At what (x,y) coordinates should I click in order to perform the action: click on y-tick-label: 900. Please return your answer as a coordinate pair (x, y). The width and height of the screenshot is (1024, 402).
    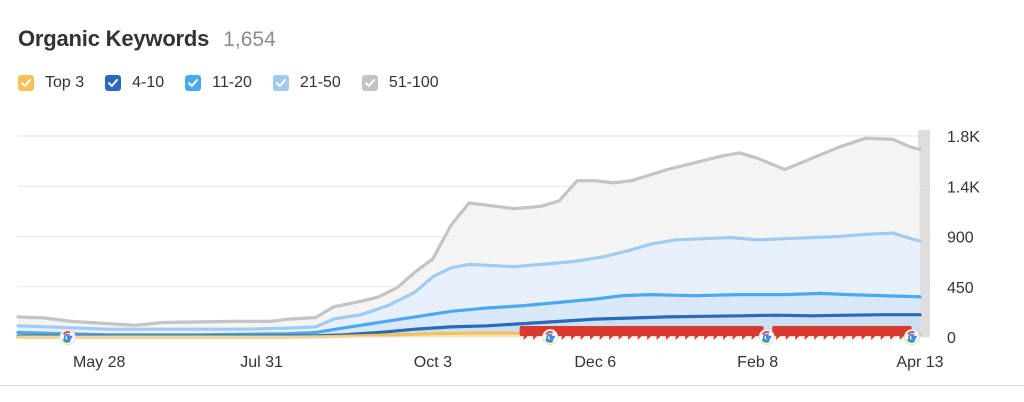
    Looking at the image, I should click on (960, 238).